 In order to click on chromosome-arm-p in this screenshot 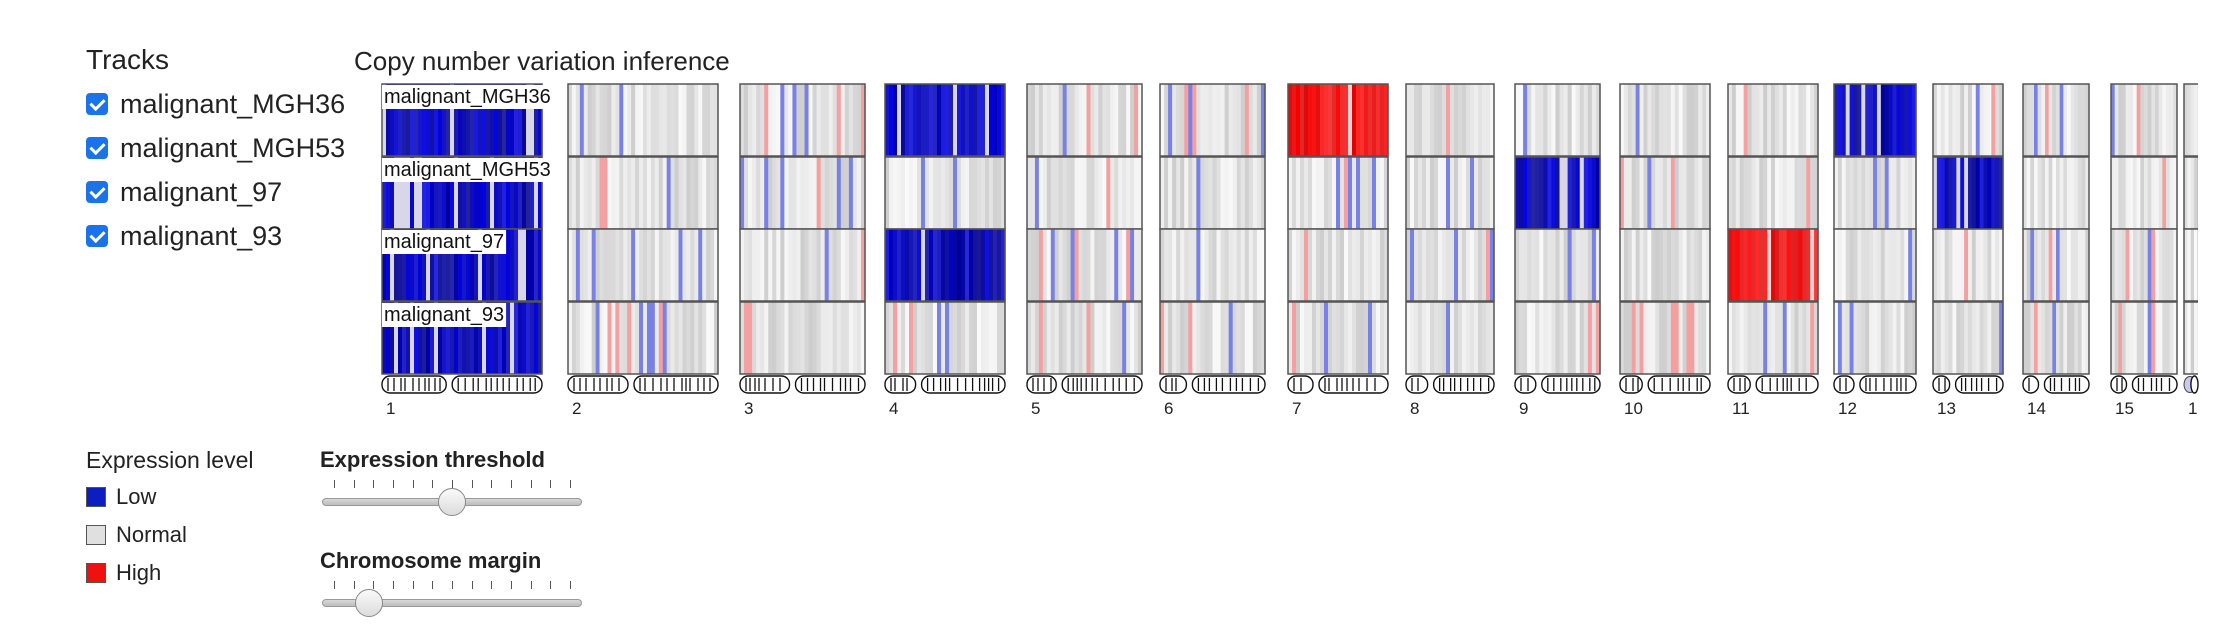, I will do `click(414, 384)`.